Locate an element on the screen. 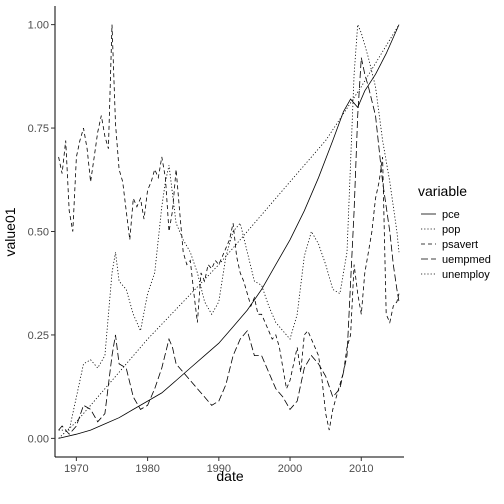 This screenshot has width=504, height=504. y-tick-label: 0.25 is located at coordinates (38, 336).